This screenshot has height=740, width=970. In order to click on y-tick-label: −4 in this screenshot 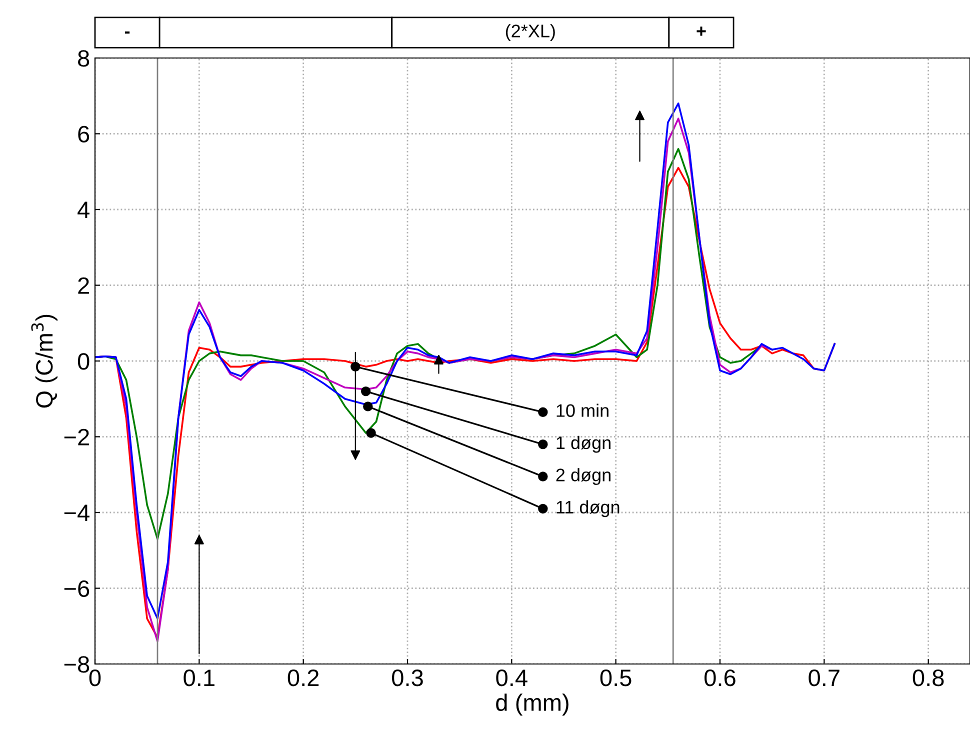, I will do `click(77, 513)`.